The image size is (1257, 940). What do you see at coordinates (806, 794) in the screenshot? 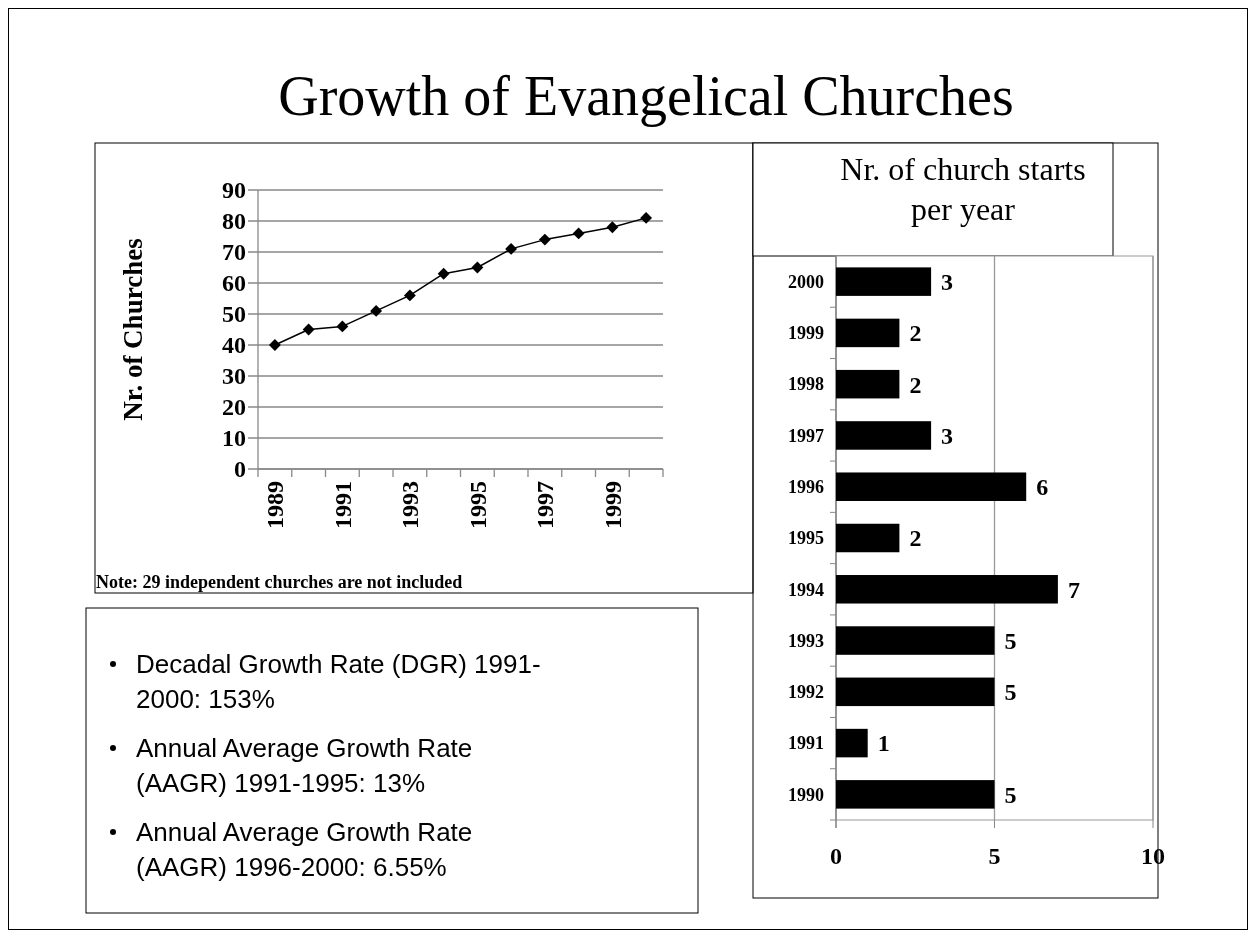
I see `y-tick-label: 1990` at bounding box center [806, 794].